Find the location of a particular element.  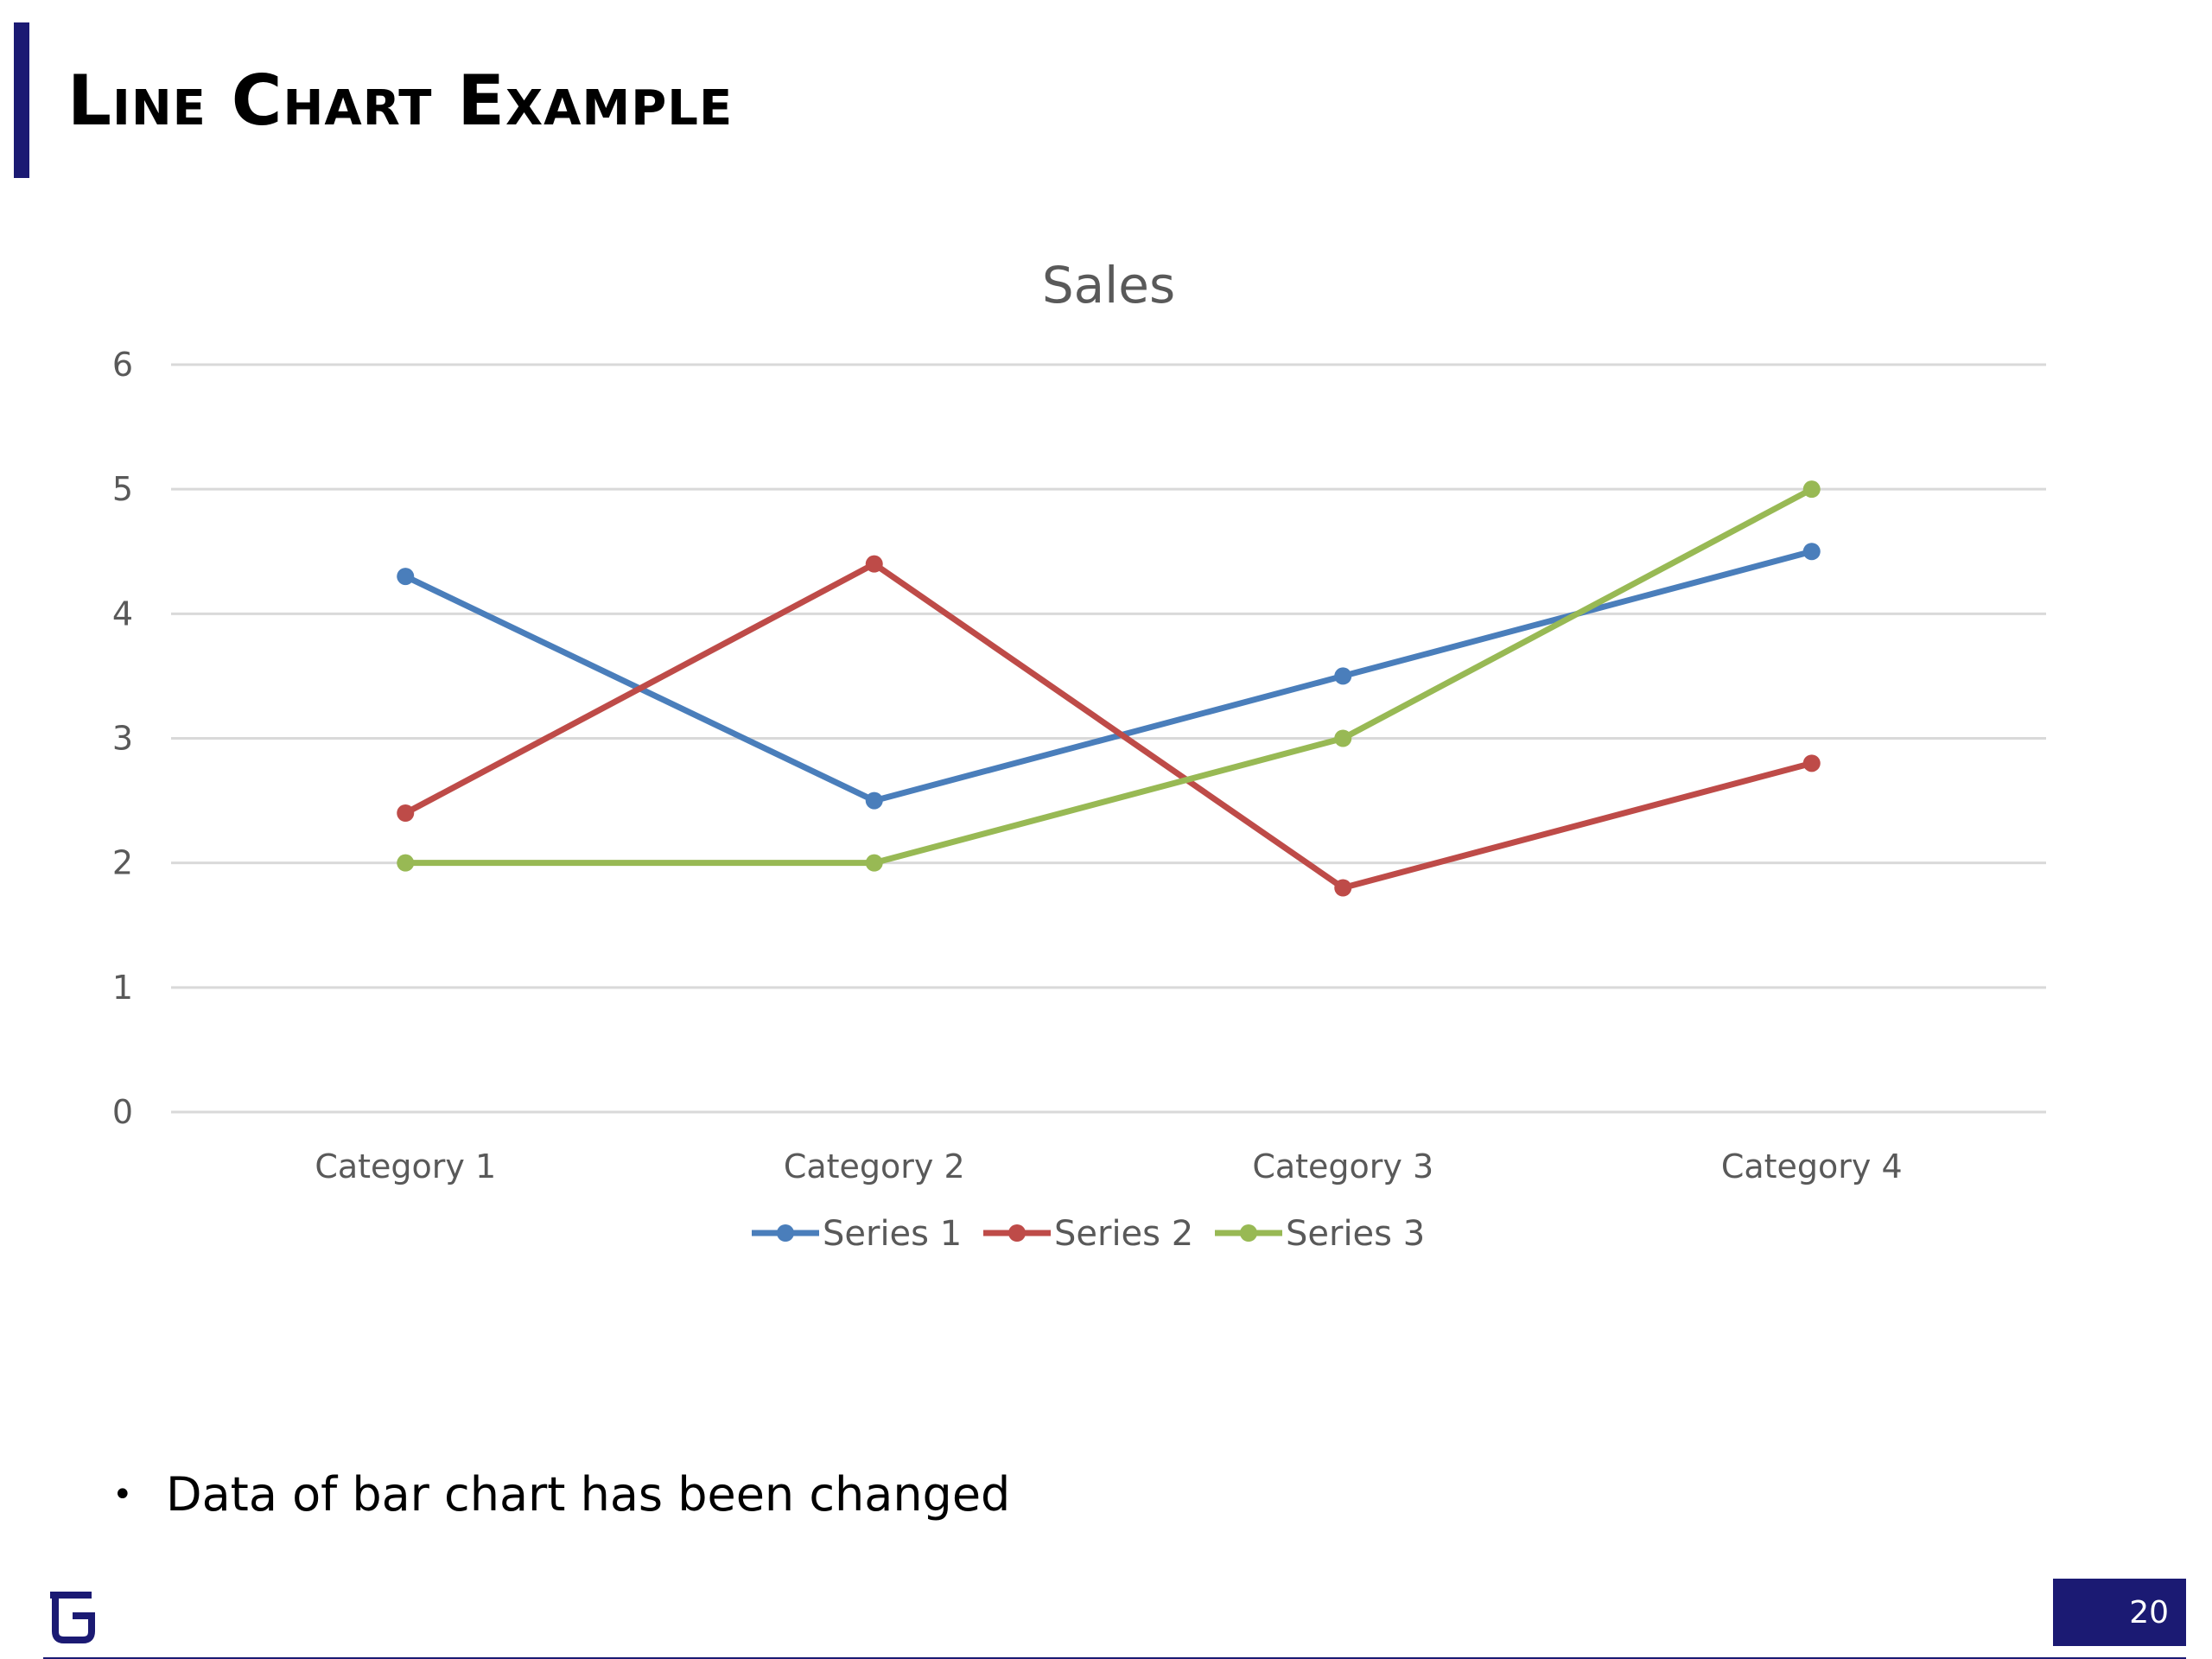

legend-item-series-2: Series 2 is located at coordinates (1088, 1234).